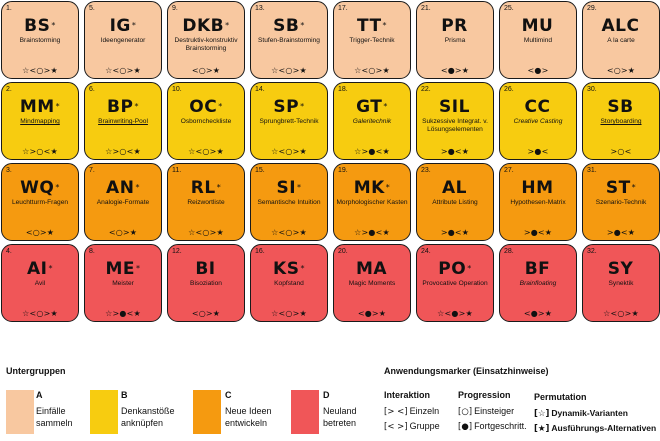  Describe the element at coordinates (407, 395) in the screenshot. I see `interaktion-head: Interaktion` at that location.